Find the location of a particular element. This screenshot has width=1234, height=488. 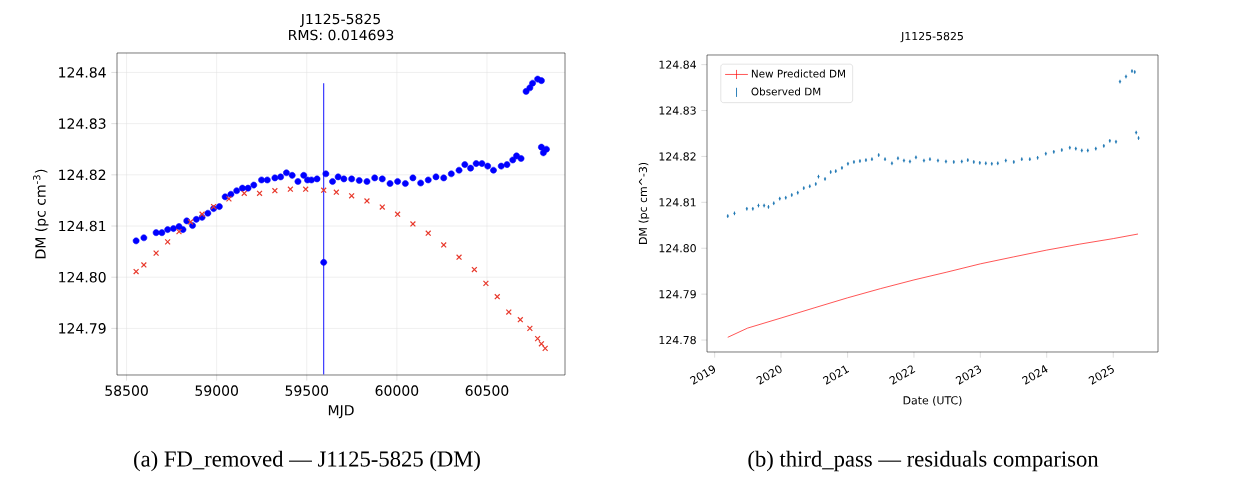

y-tick-label: 124.78 is located at coordinates (677, 340).